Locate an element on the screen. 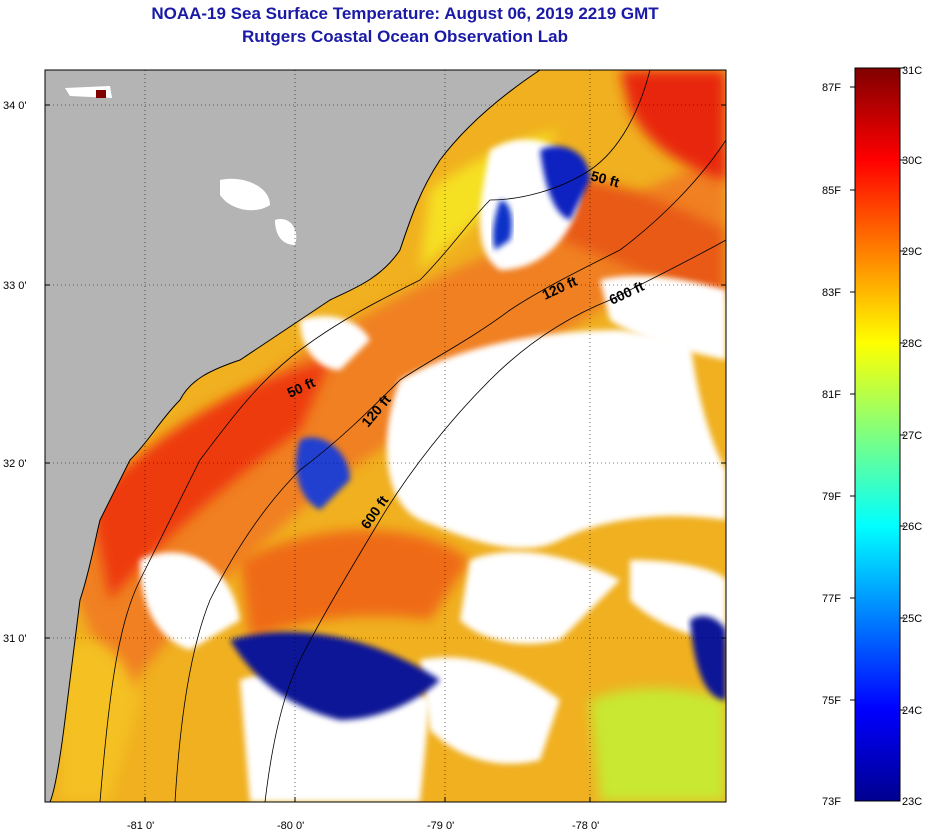 The height and width of the screenshot is (832, 936). colorbar-label-f: 87F is located at coordinates (831, 88).